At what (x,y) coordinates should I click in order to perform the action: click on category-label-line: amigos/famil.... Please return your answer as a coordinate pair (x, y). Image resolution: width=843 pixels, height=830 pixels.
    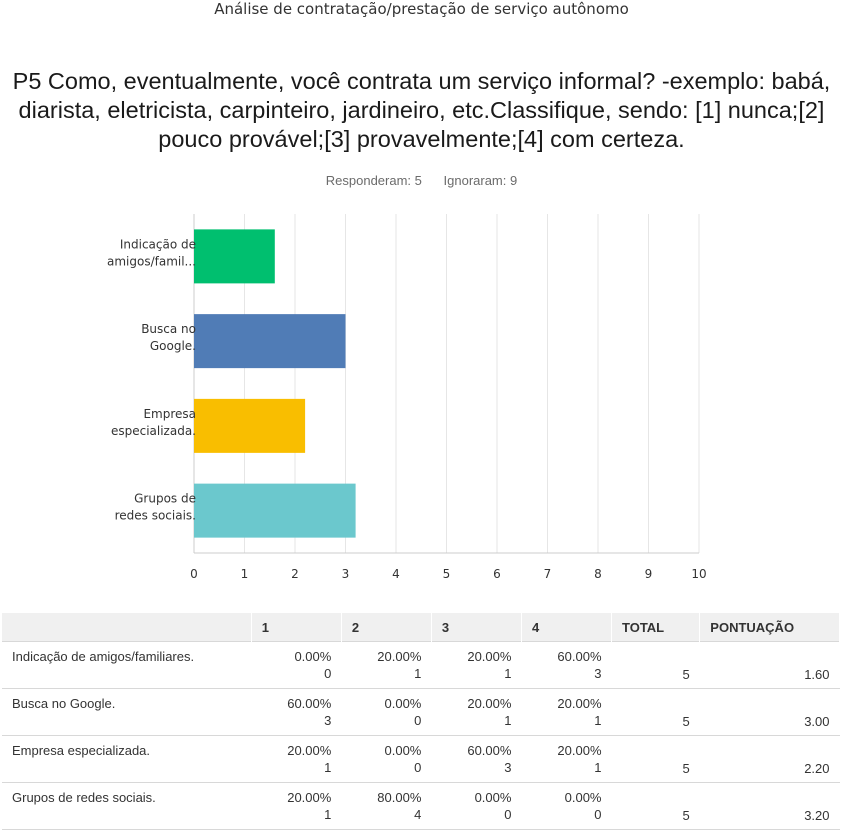
    Looking at the image, I should click on (151, 261).